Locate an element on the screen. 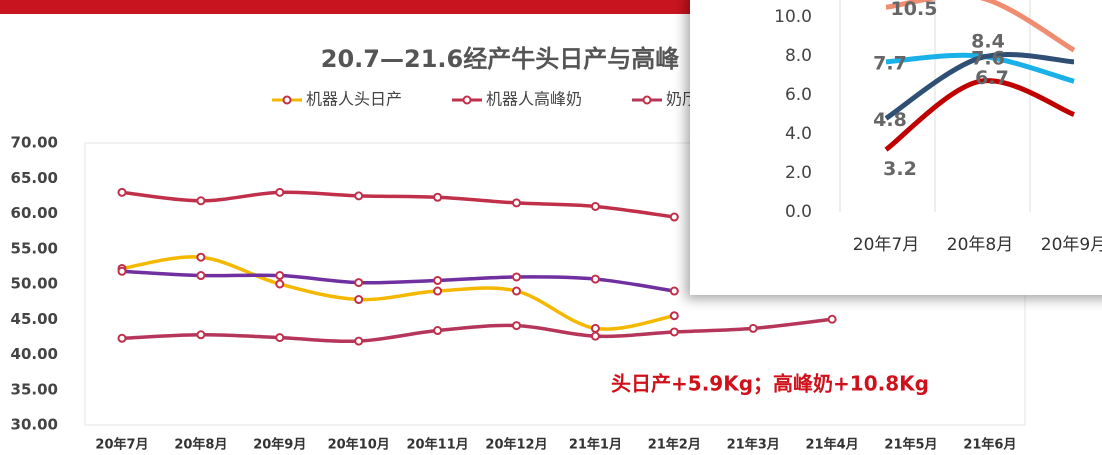 This screenshot has height=455, width=1102. y-tick-label: 65.00 is located at coordinates (34, 178).